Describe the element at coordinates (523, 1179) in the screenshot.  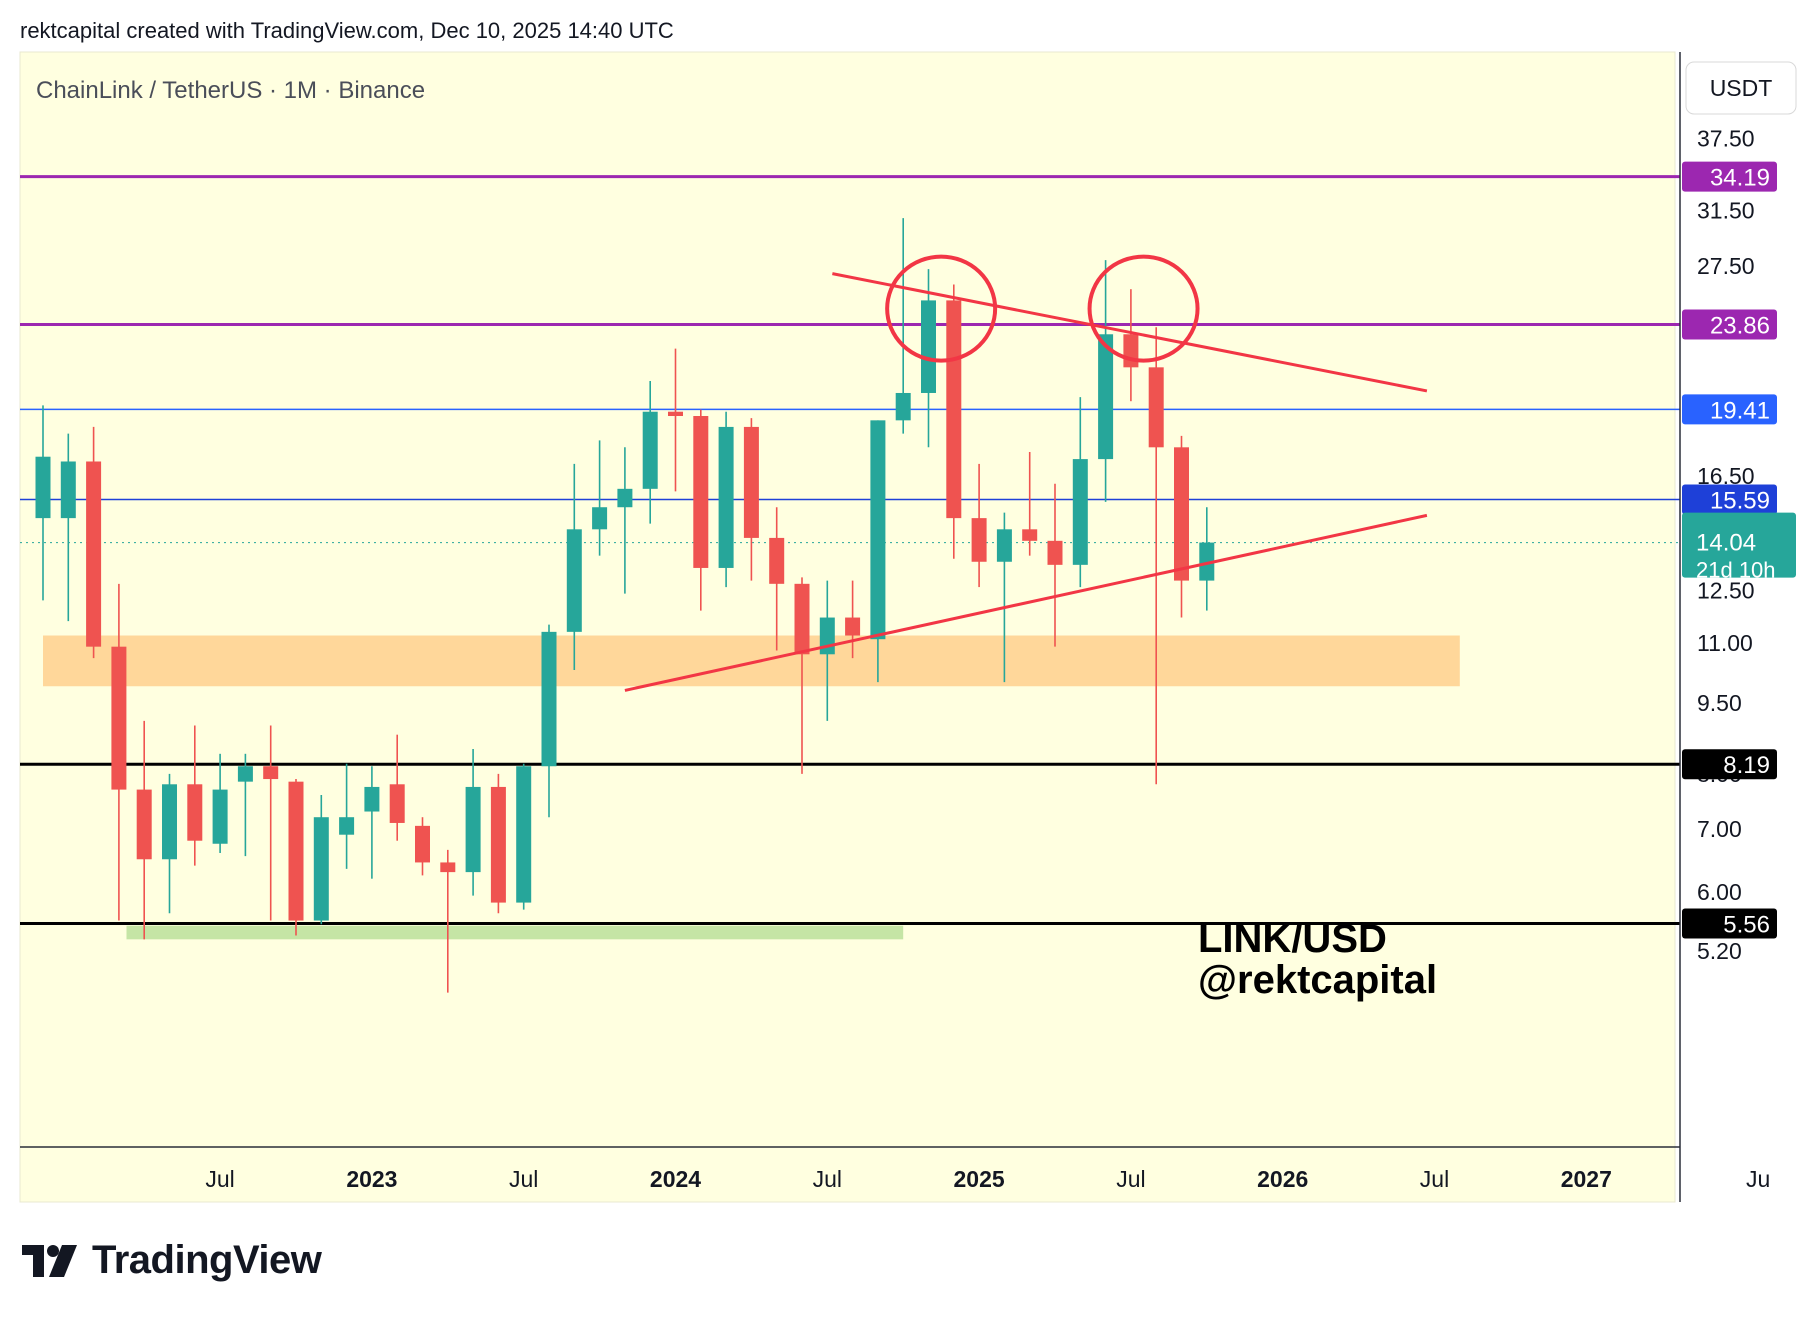
I see `x-tick-label-2: Jul` at that location.